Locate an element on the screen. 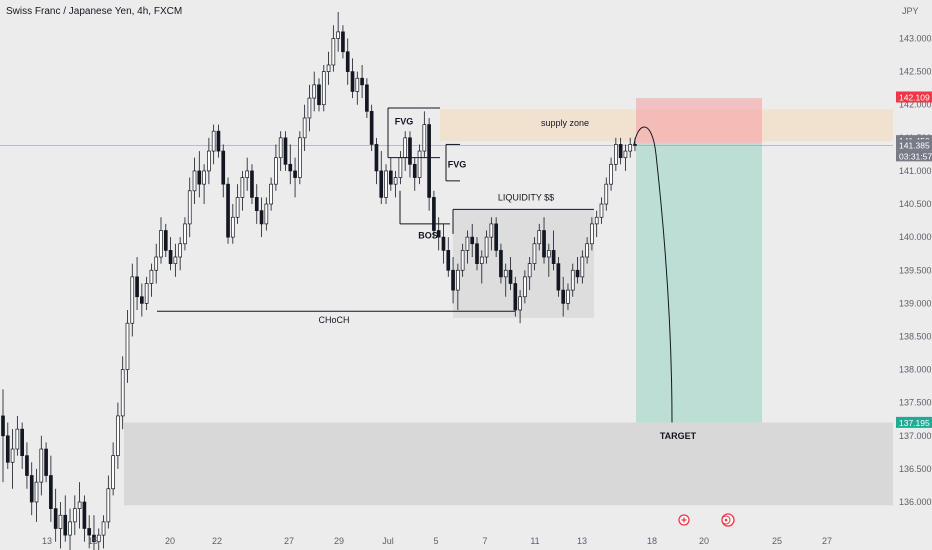 This screenshot has height=550, width=932. svg-text: 142.109 is located at coordinates (914, 97).